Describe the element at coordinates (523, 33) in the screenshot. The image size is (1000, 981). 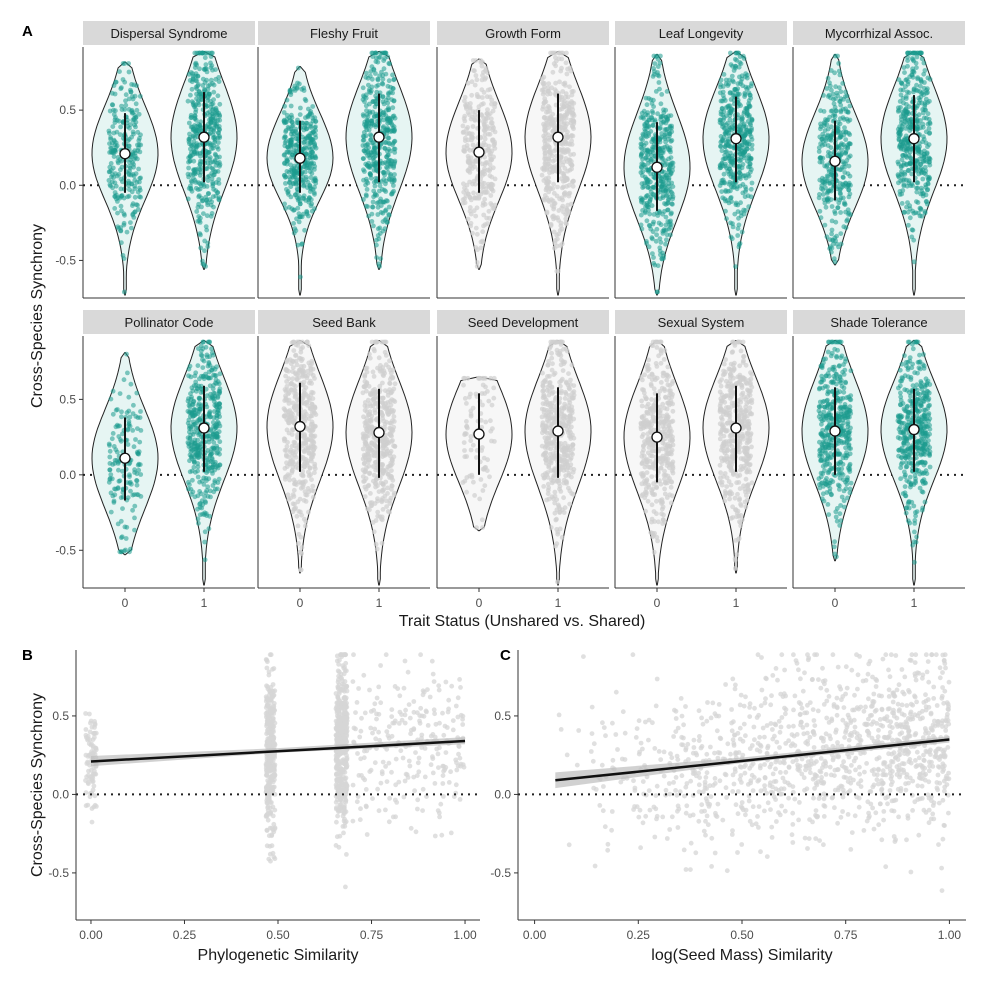
I see `facet-strip` at that location.